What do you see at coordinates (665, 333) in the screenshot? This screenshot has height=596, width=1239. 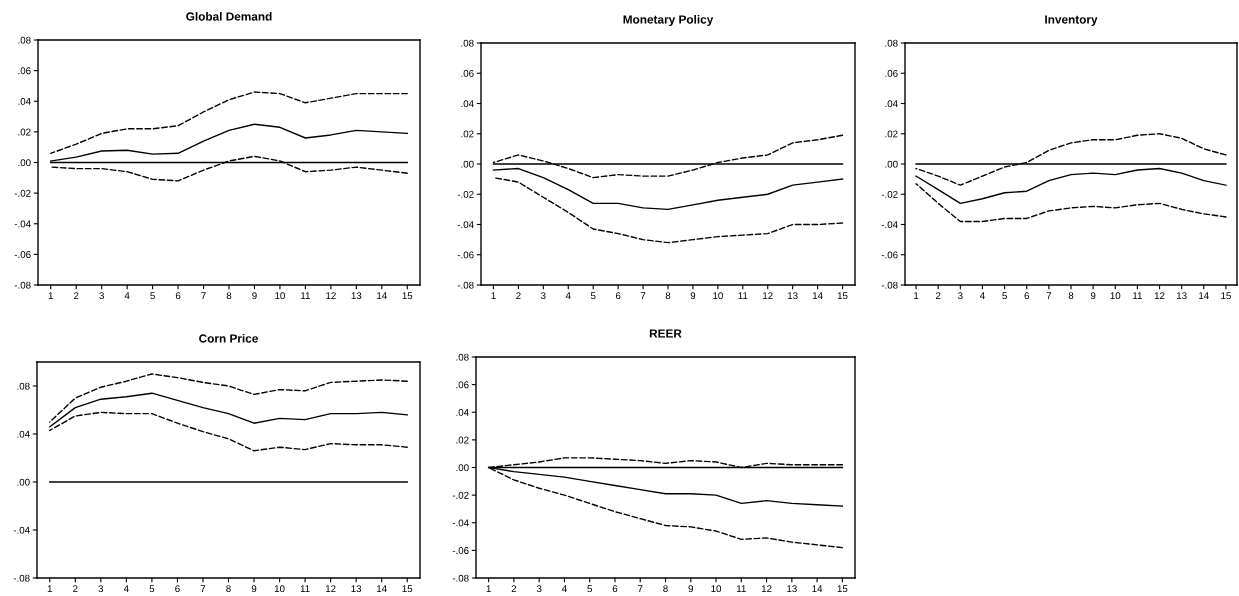 I see `chart-title: REER` at bounding box center [665, 333].